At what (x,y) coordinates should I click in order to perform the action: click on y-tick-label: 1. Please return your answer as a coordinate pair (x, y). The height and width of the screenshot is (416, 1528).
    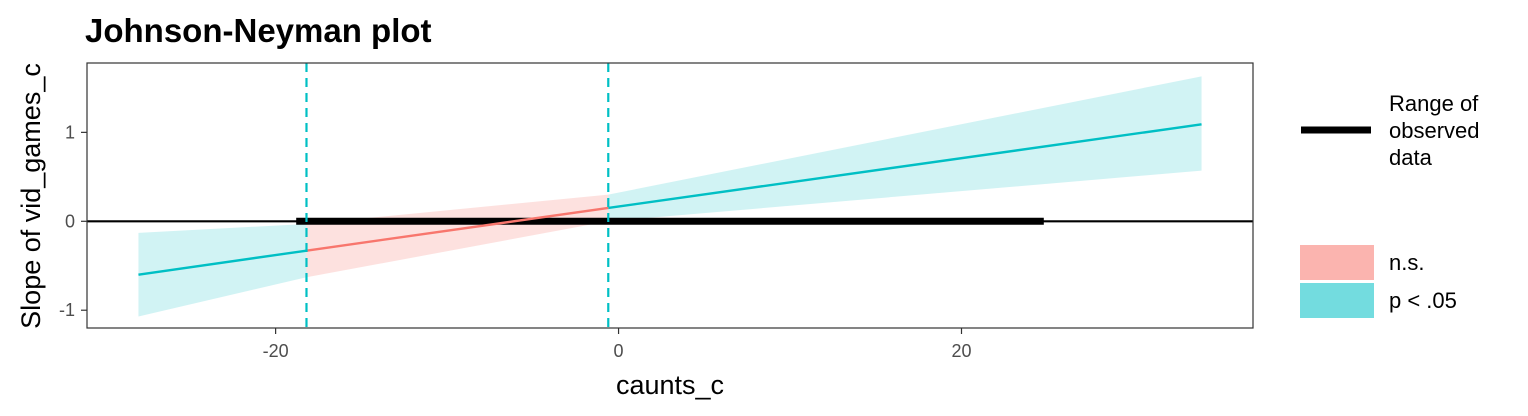
    Looking at the image, I should click on (70, 132).